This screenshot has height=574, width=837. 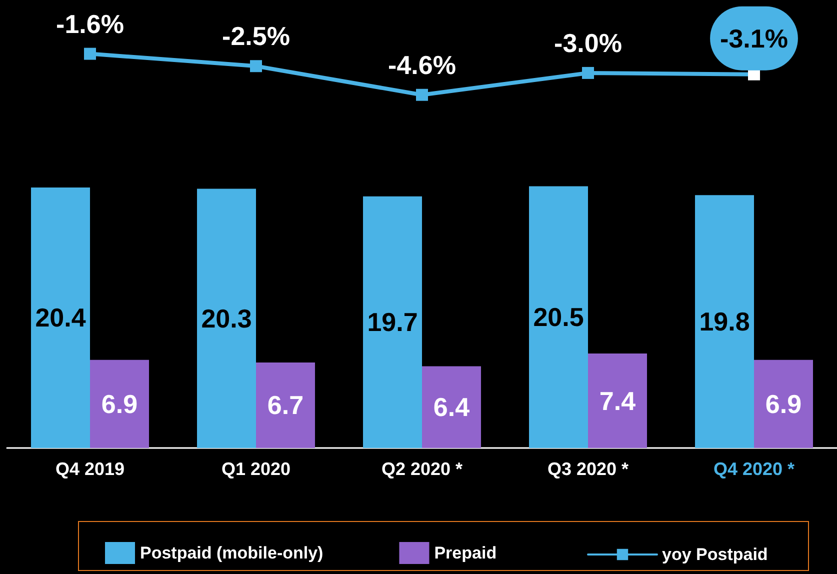 I want to click on x-tick-label: Q4 2019, so click(x=90, y=469).